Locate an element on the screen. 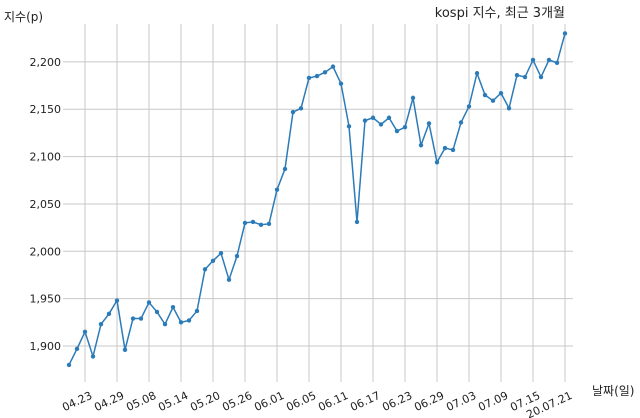 Image resolution: width=640 pixels, height=418 pixels. chart-title: kospi 지수, 최근 3개월 is located at coordinates (500, 13).